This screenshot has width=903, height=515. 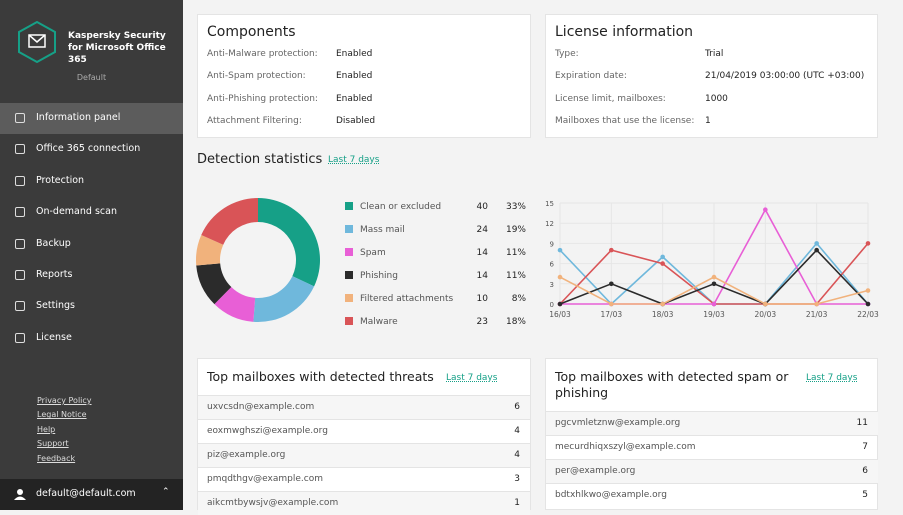 I want to click on table-row: per@example.org 6, so click(x=712, y=471).